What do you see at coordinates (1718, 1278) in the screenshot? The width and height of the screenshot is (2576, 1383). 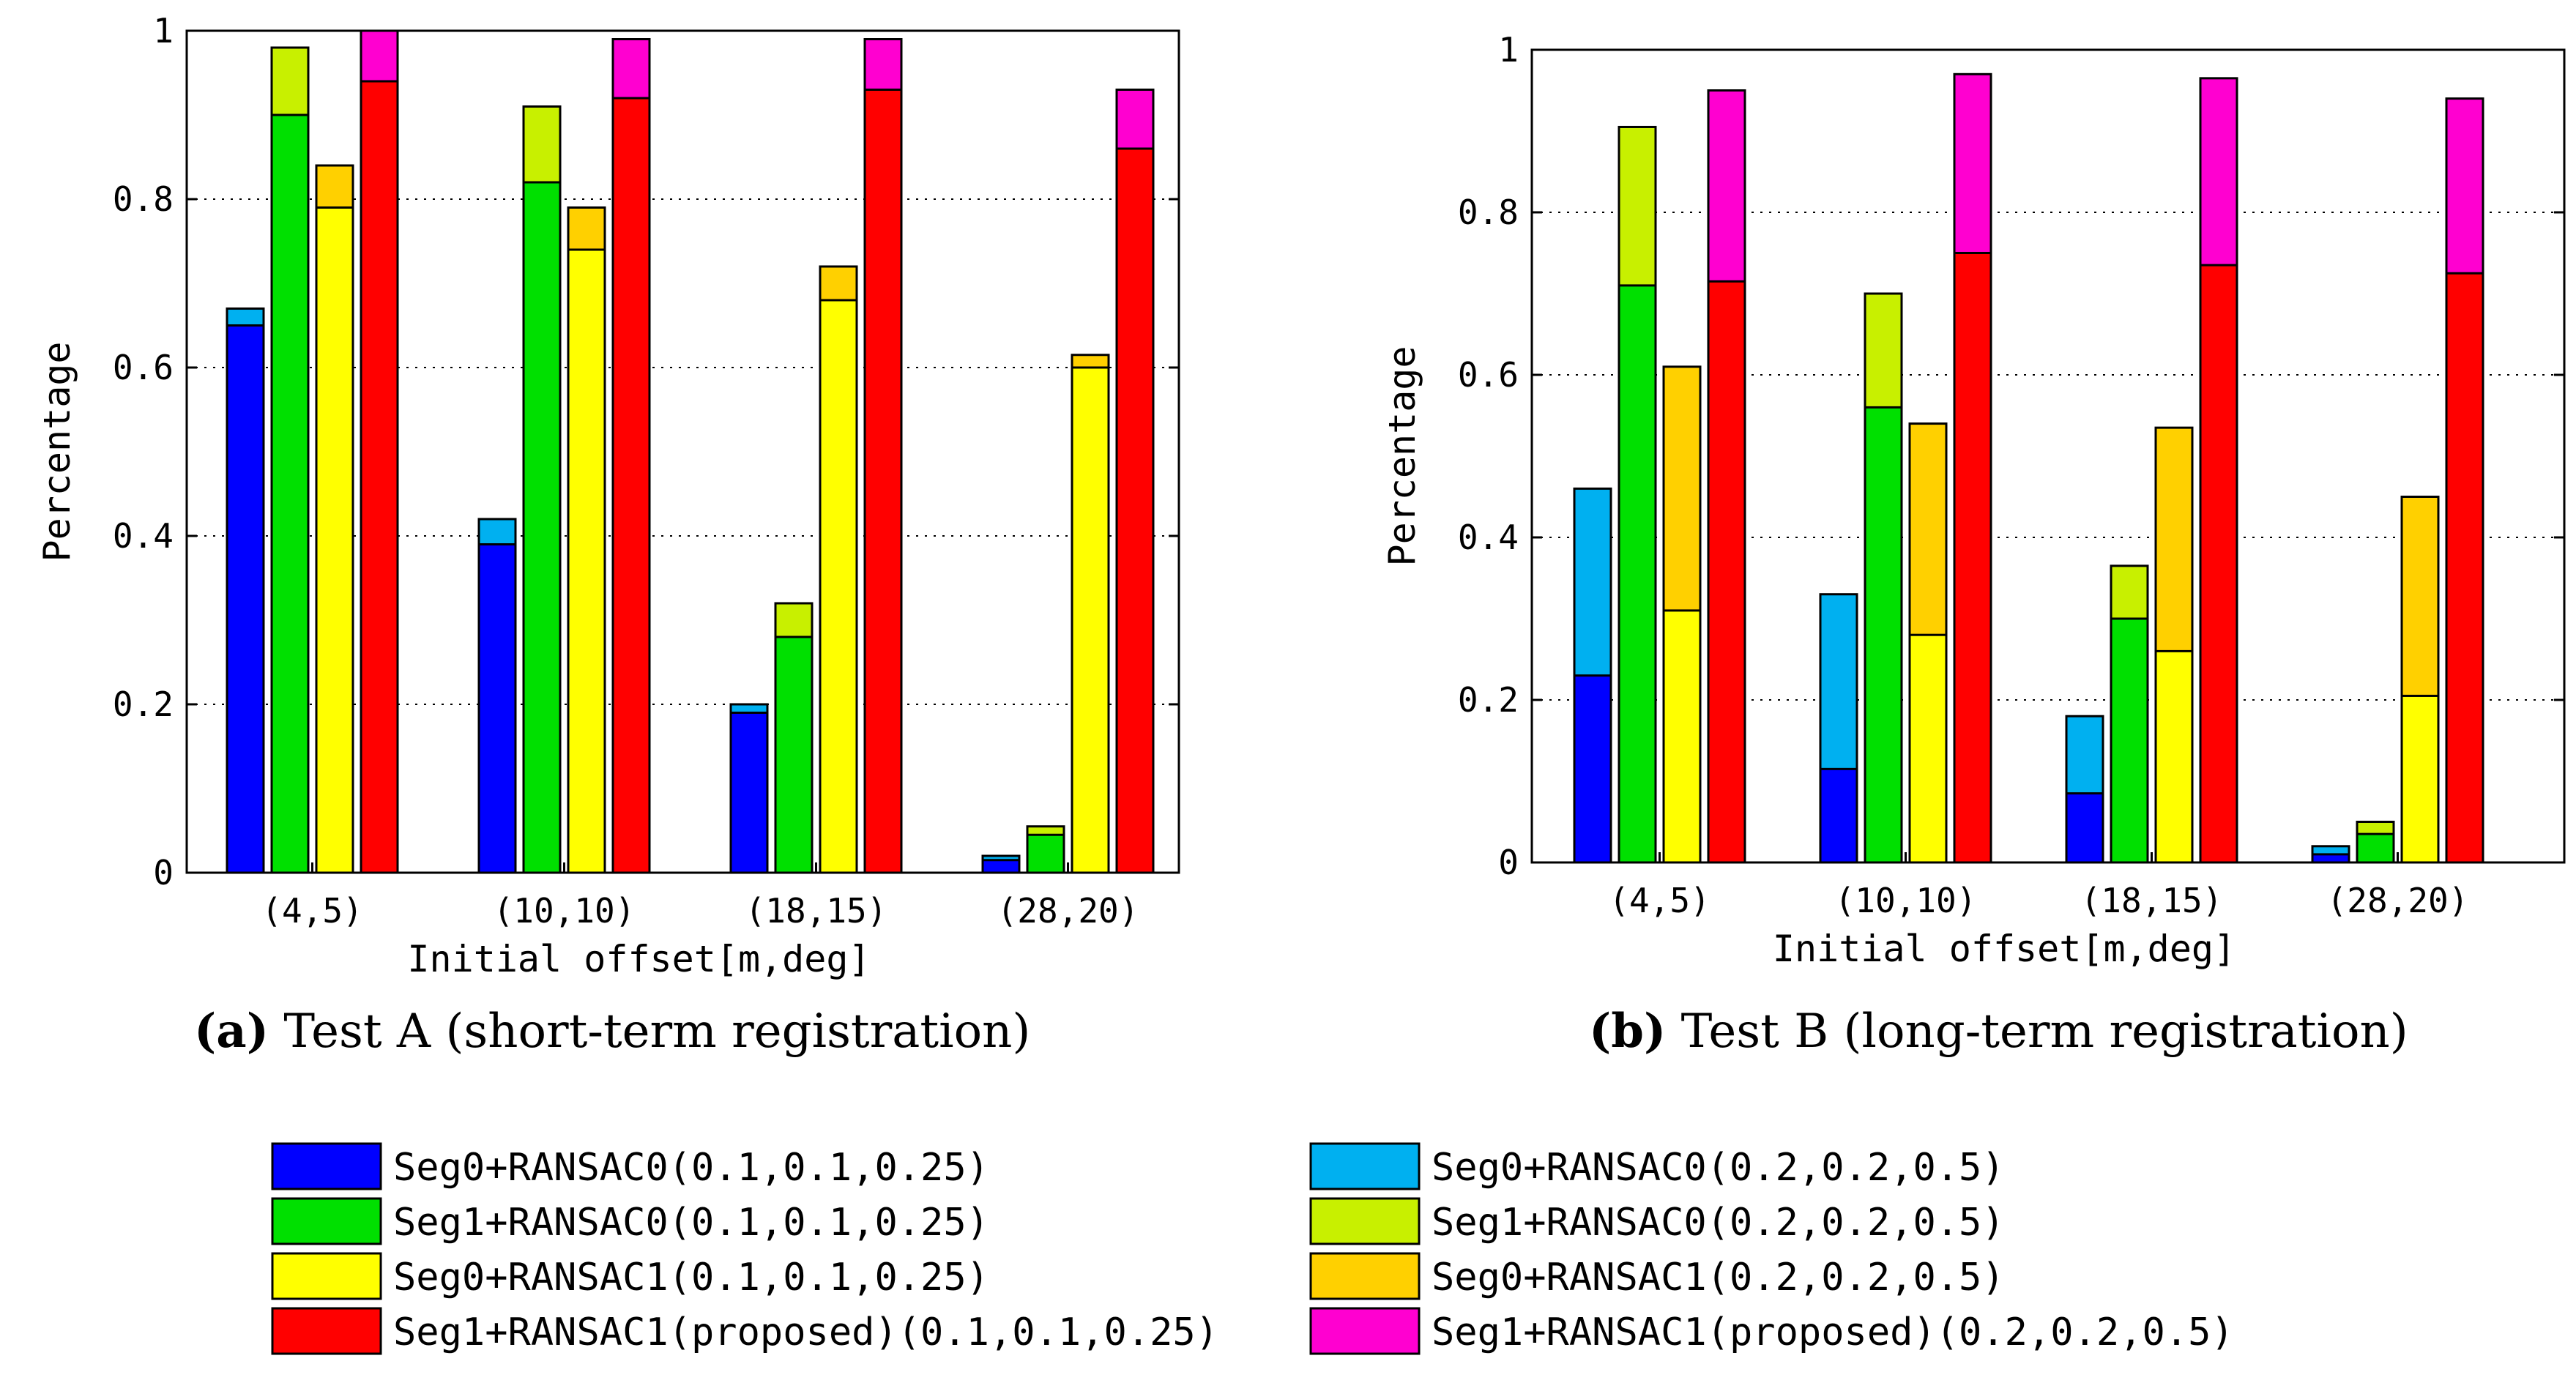 I see `legend-label: Seg0+RANSAC1(0.2,0.2,0.5)` at bounding box center [1718, 1278].